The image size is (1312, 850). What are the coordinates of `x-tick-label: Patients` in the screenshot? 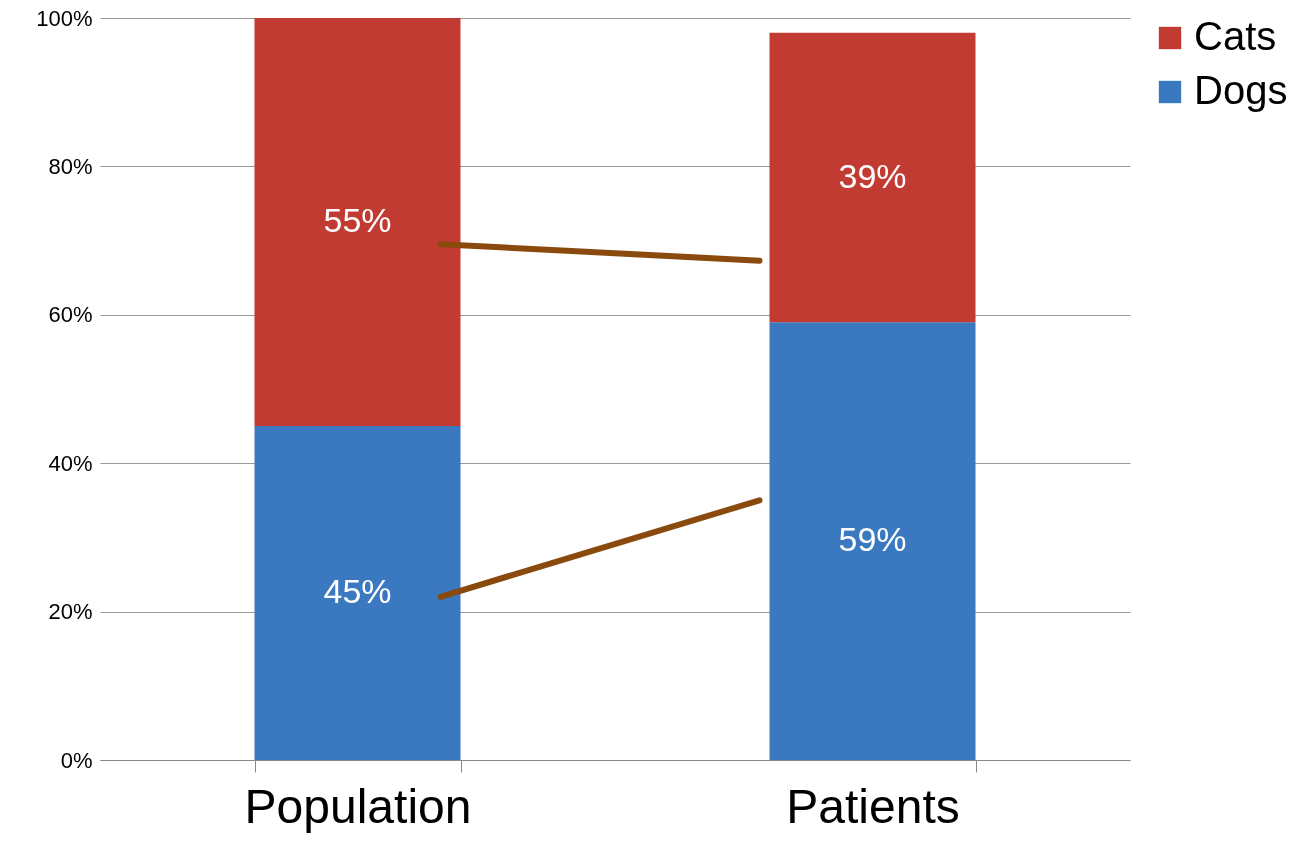 It's located at (873, 806).